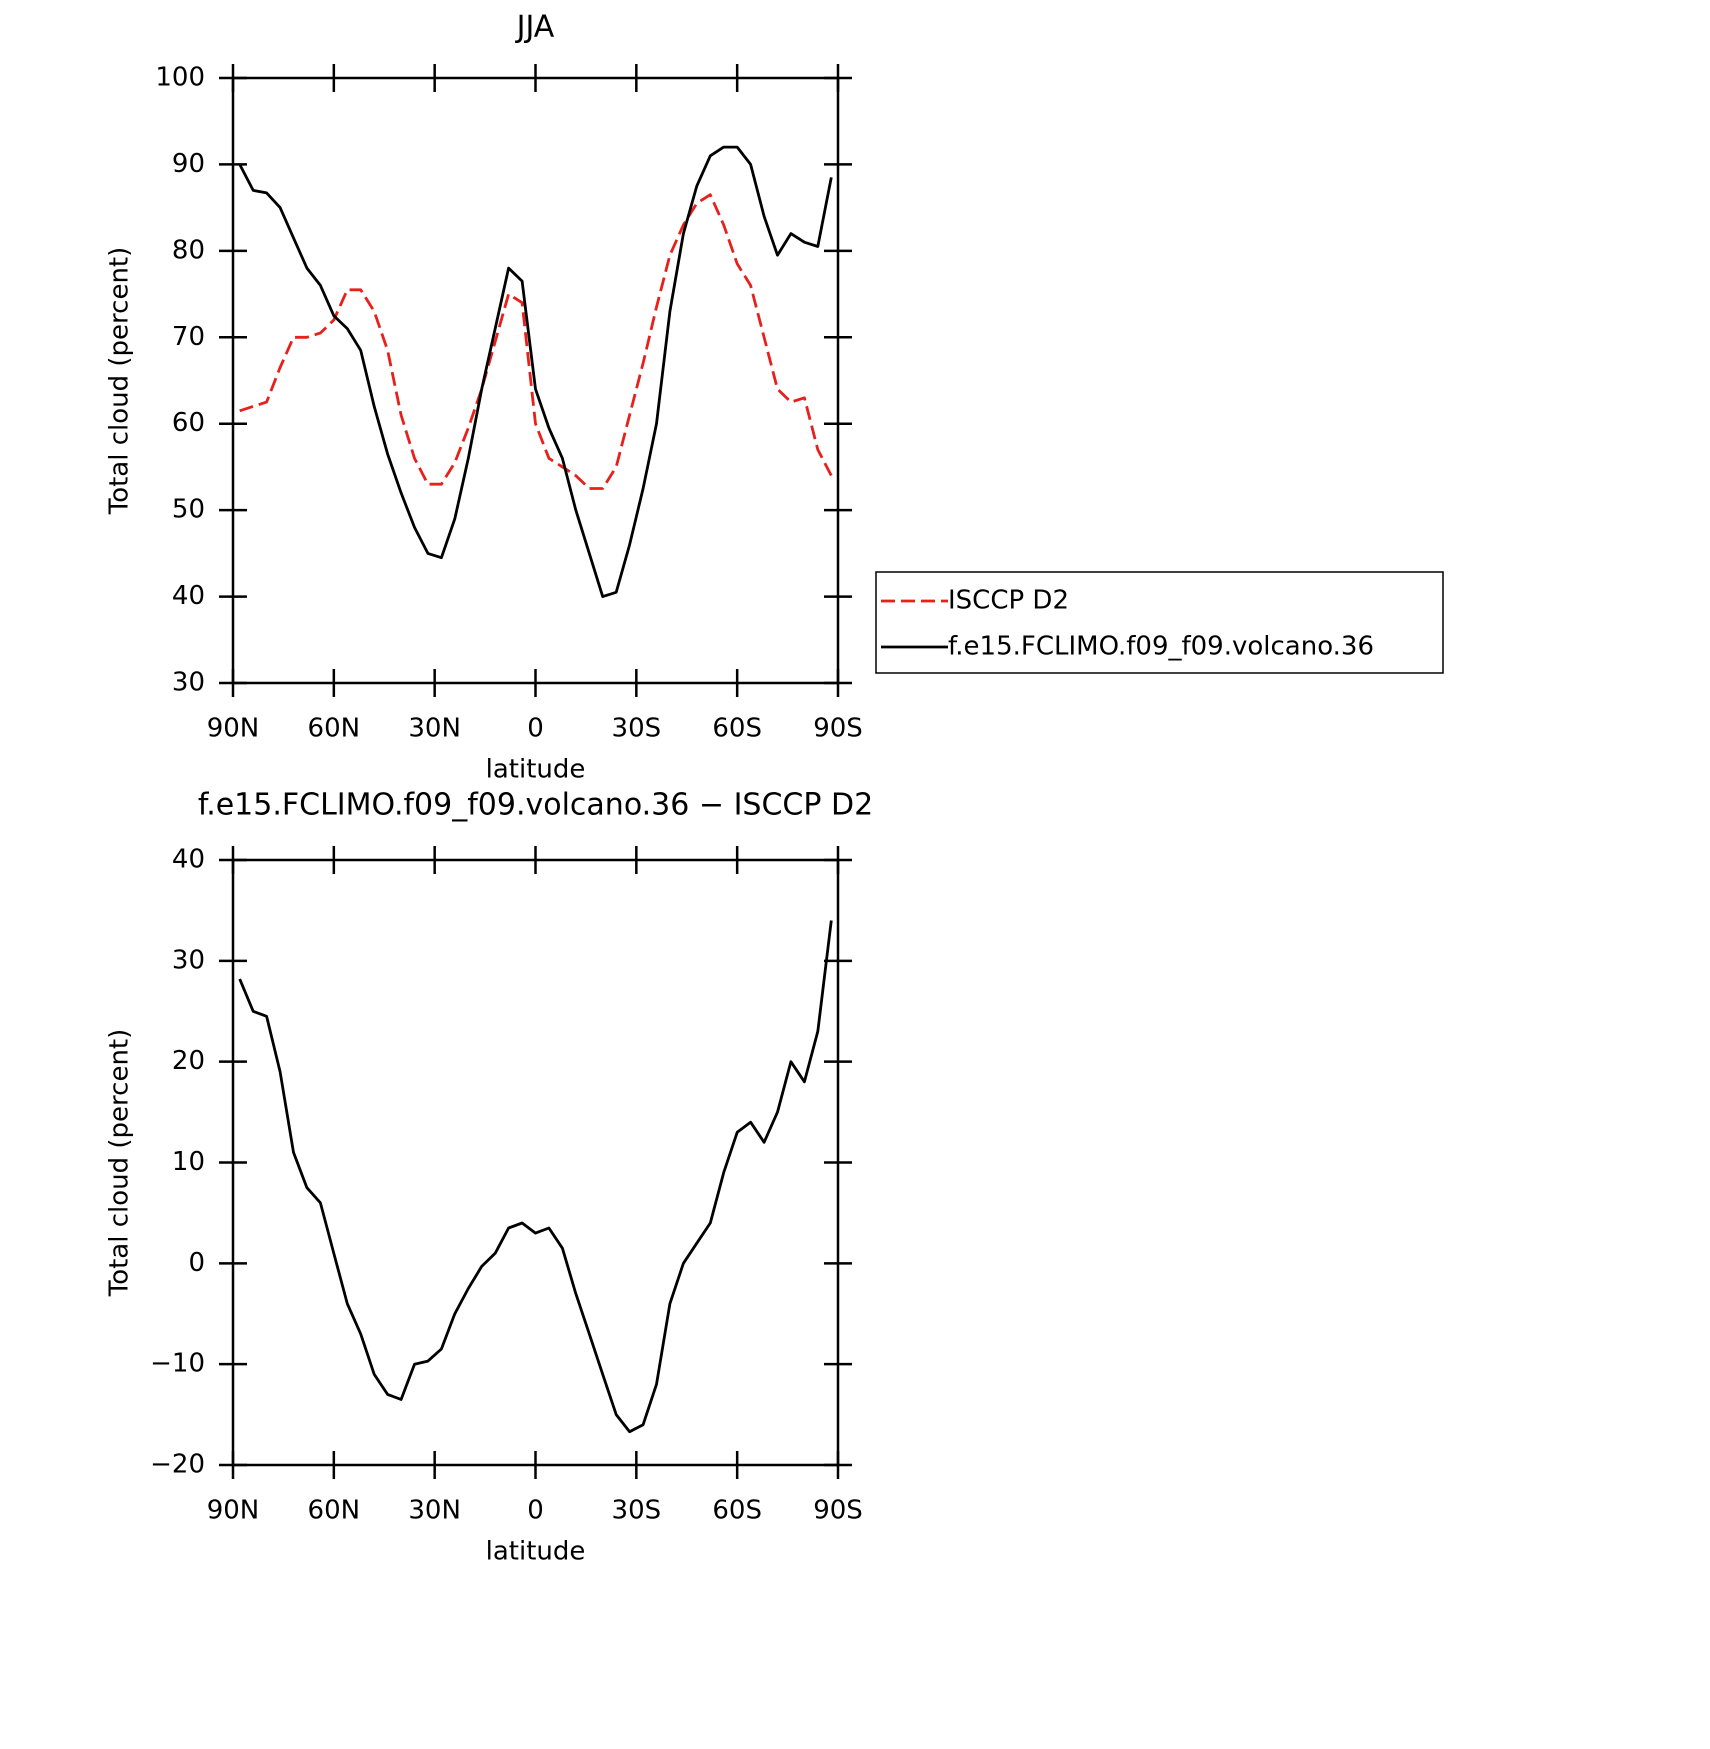 Image resolution: width=1710 pixels, height=1749 pixels. What do you see at coordinates (188, 164) in the screenshot?
I see `y-tick-label: 90` at bounding box center [188, 164].